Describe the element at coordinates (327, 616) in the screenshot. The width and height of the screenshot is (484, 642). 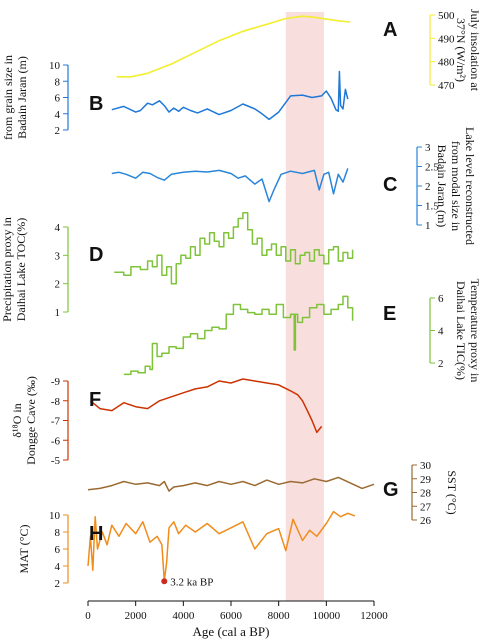
I see `x-tick-label: 10000` at that location.